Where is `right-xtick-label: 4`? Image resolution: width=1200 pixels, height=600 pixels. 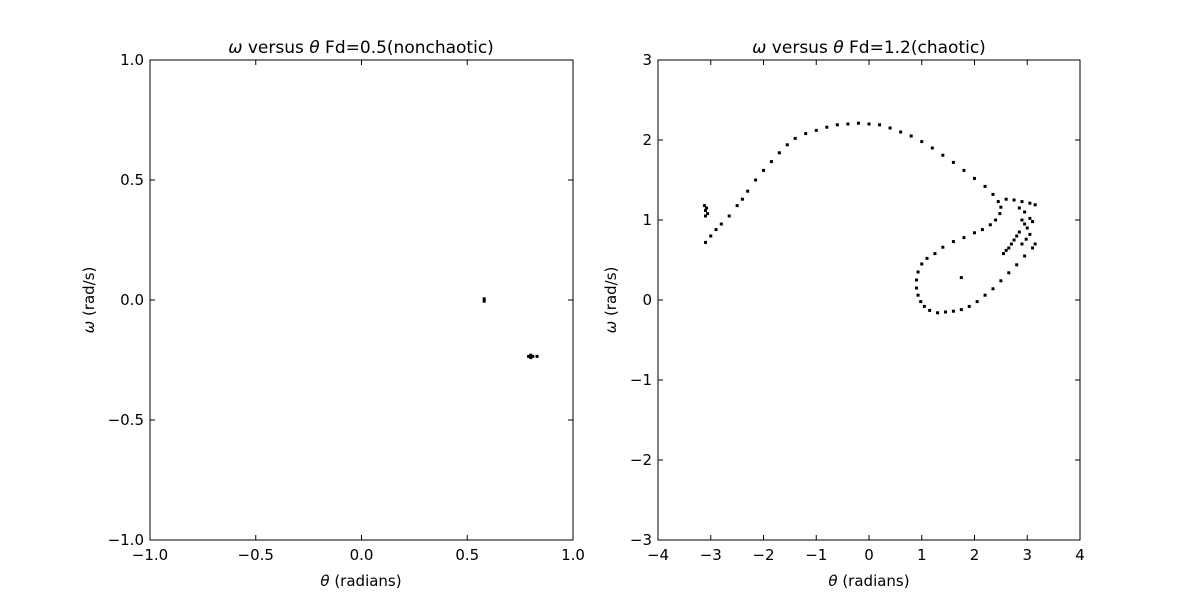 right-xtick-label: 4 is located at coordinates (1080, 555).